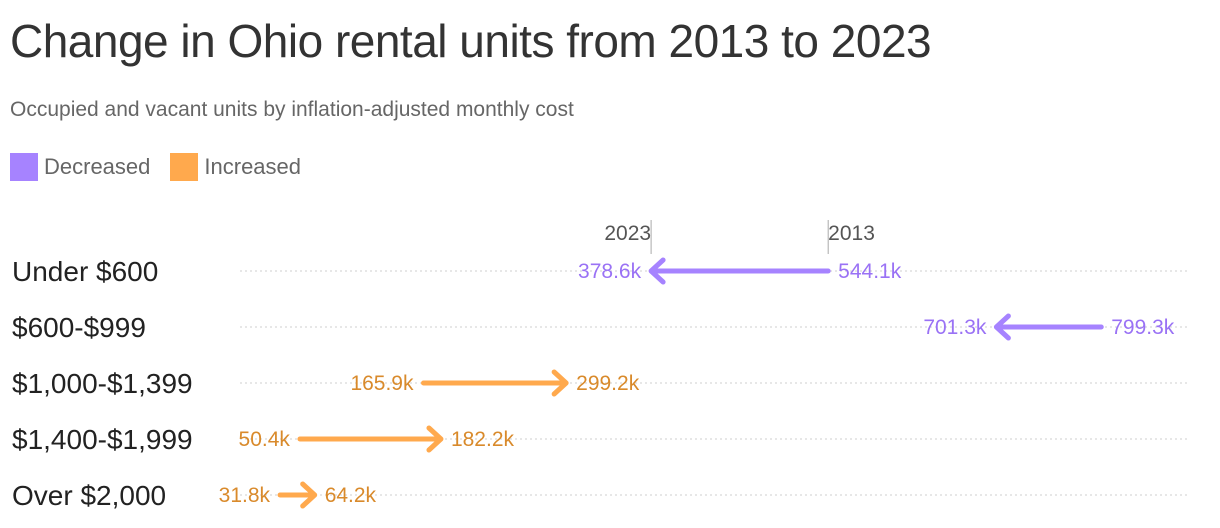  I want to click on row-label: $1,000-$1,399, so click(102, 383).